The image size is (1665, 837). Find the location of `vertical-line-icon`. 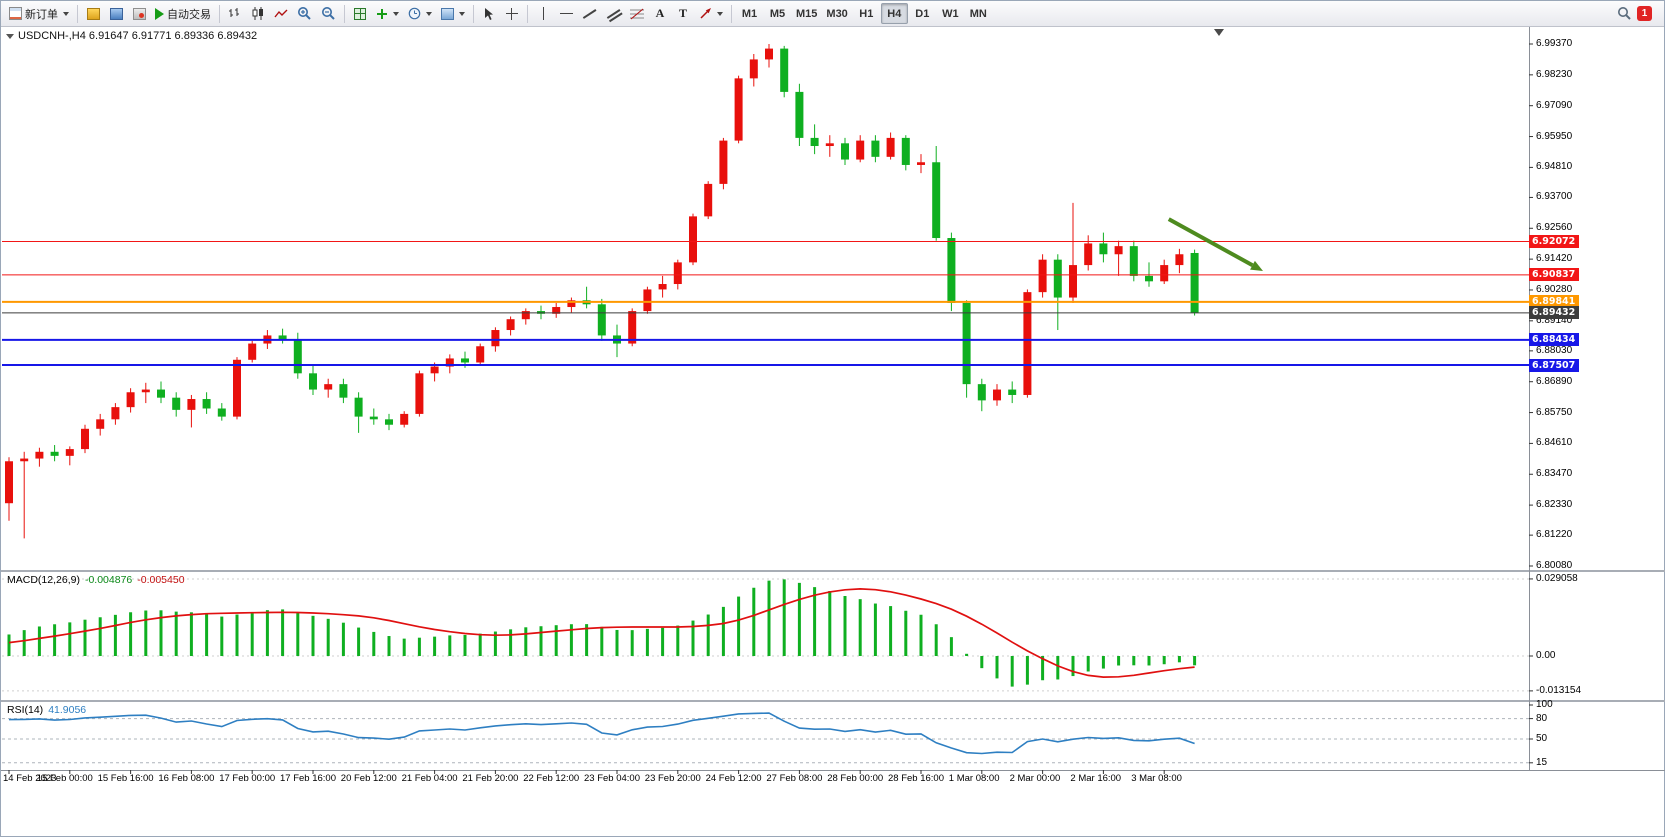

vertical-line-icon is located at coordinates (543, 13).